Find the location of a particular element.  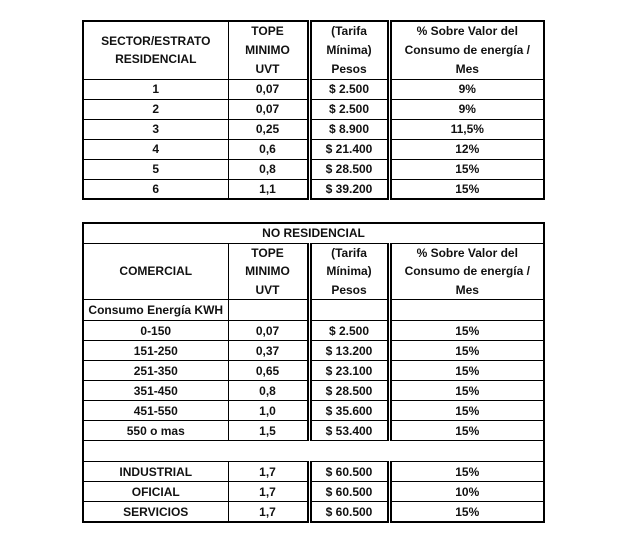

cell-estrato: 2 is located at coordinates (155, 109).